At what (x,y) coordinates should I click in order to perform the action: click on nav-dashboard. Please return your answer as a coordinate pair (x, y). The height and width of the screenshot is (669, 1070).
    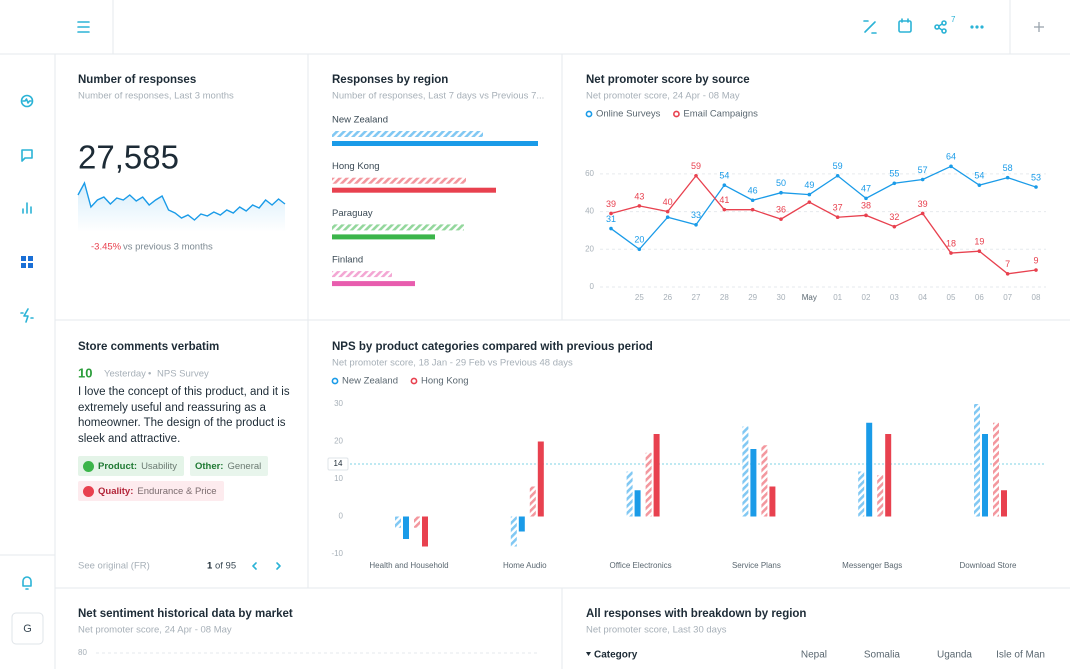
    Looking at the image, I should click on (27, 101).